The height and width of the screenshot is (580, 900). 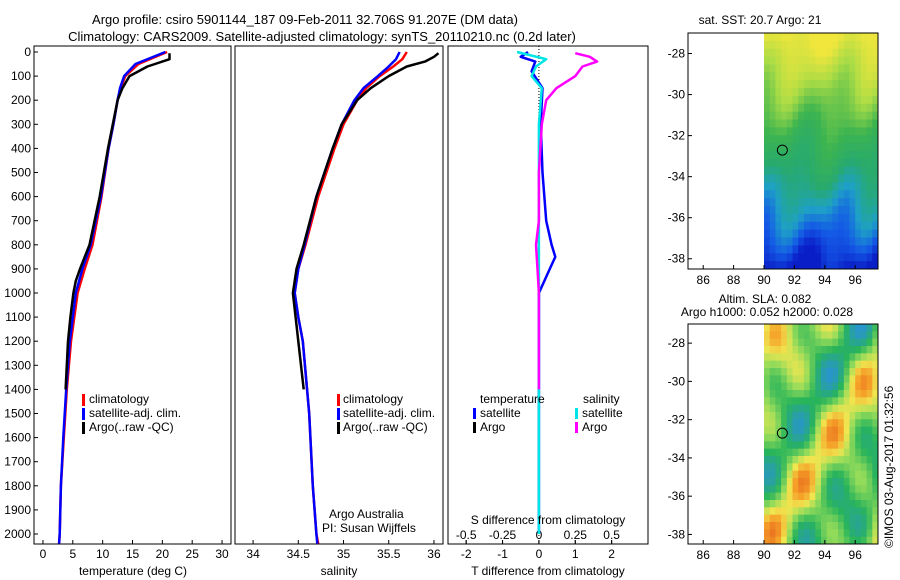 I want to click on legend-swatch-sal-argo, so click(x=576, y=427).